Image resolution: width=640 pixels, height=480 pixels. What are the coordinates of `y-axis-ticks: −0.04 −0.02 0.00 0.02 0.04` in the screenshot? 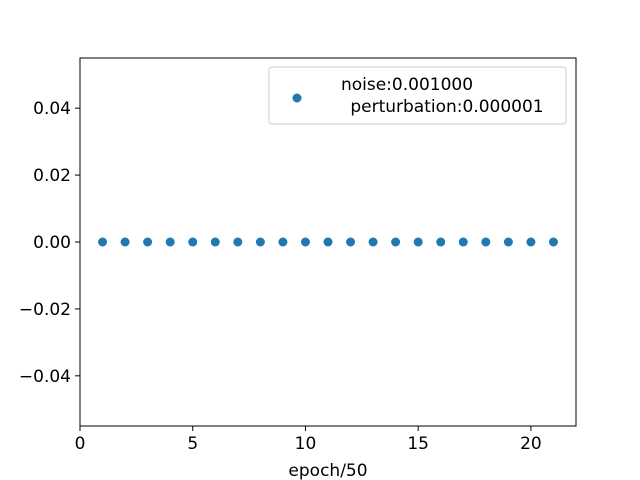 It's located at (49, 243).